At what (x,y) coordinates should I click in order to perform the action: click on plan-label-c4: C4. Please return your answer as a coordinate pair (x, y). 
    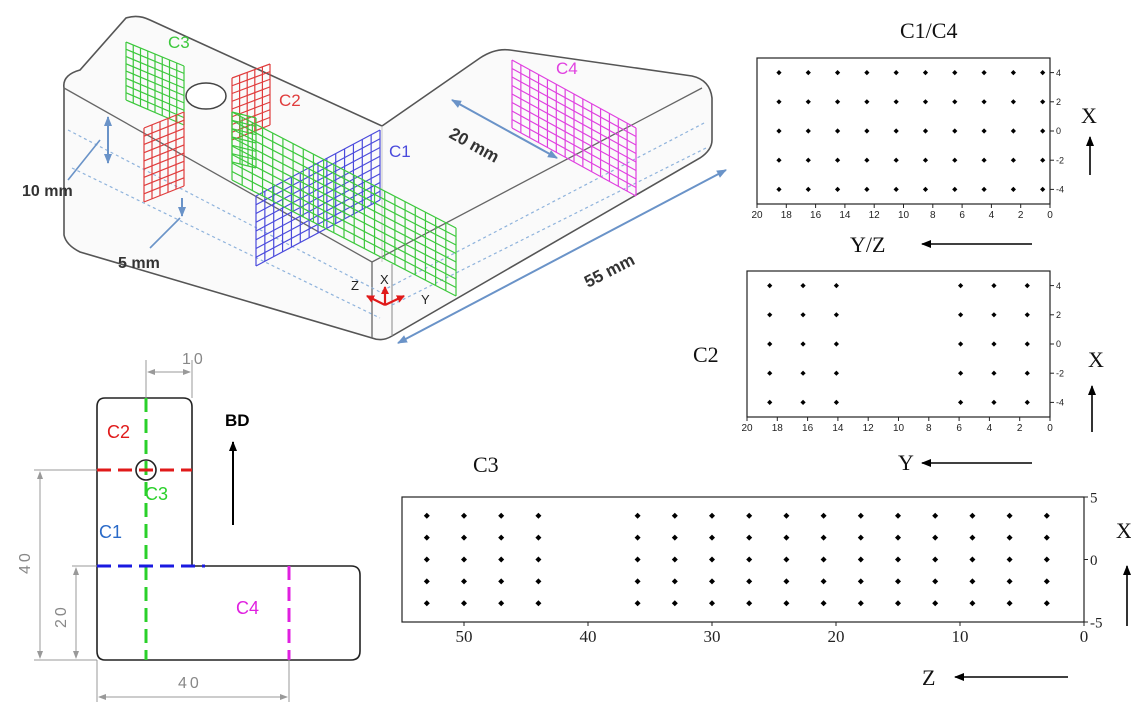
    Looking at the image, I should click on (247, 608).